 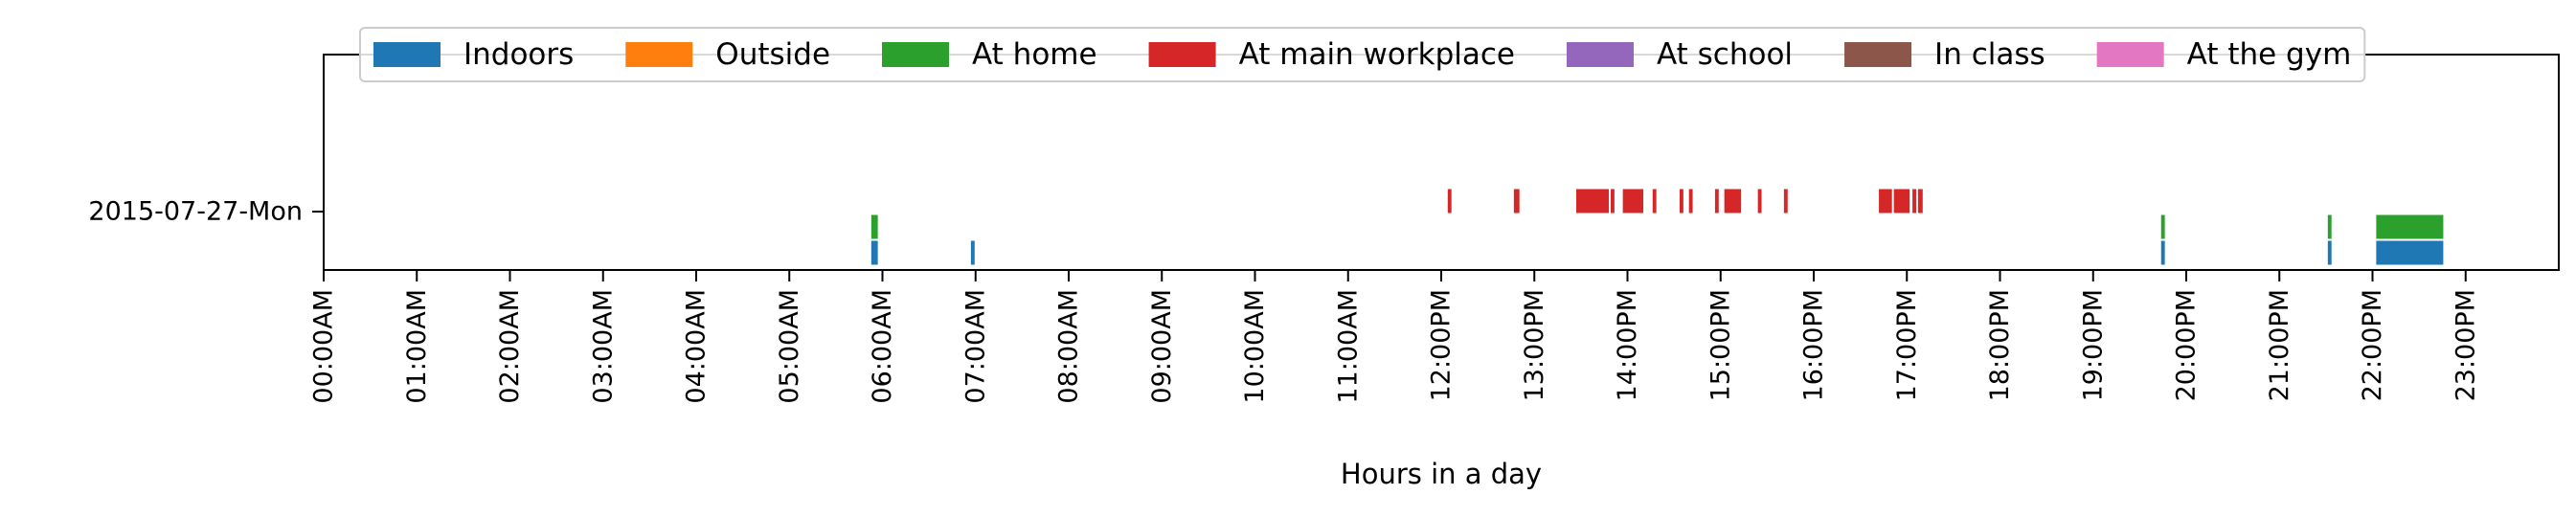 What do you see at coordinates (1725, 54) in the screenshot?
I see `legend-label: At school` at bounding box center [1725, 54].